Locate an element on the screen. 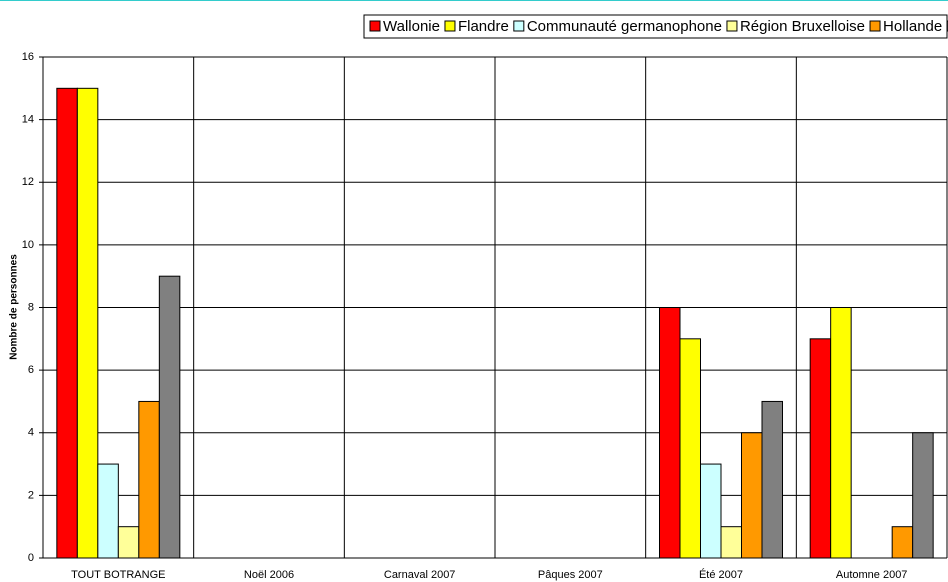  y-tick-label: 16 is located at coordinates (28, 57).